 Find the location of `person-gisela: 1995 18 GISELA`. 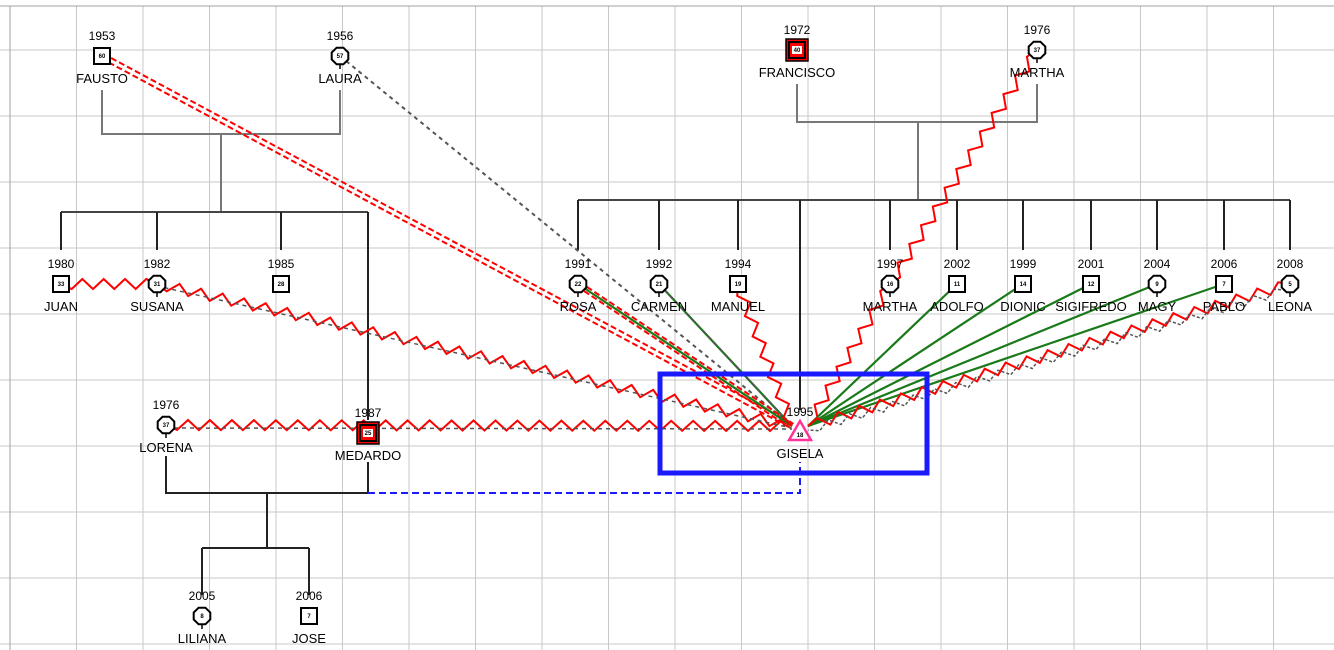

person-gisela: 1995 18 GISELA is located at coordinates (800, 433).